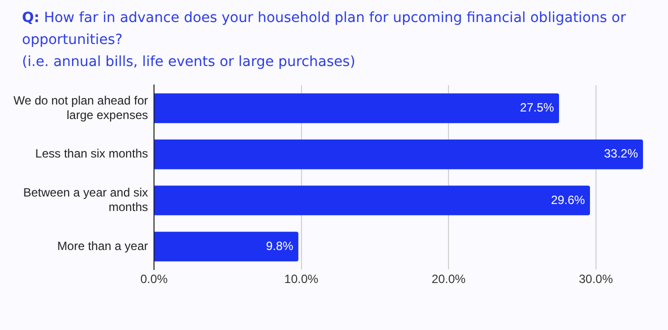 The image size is (668, 330). I want to click on y-tick-label: More than a year, so click(102, 245).